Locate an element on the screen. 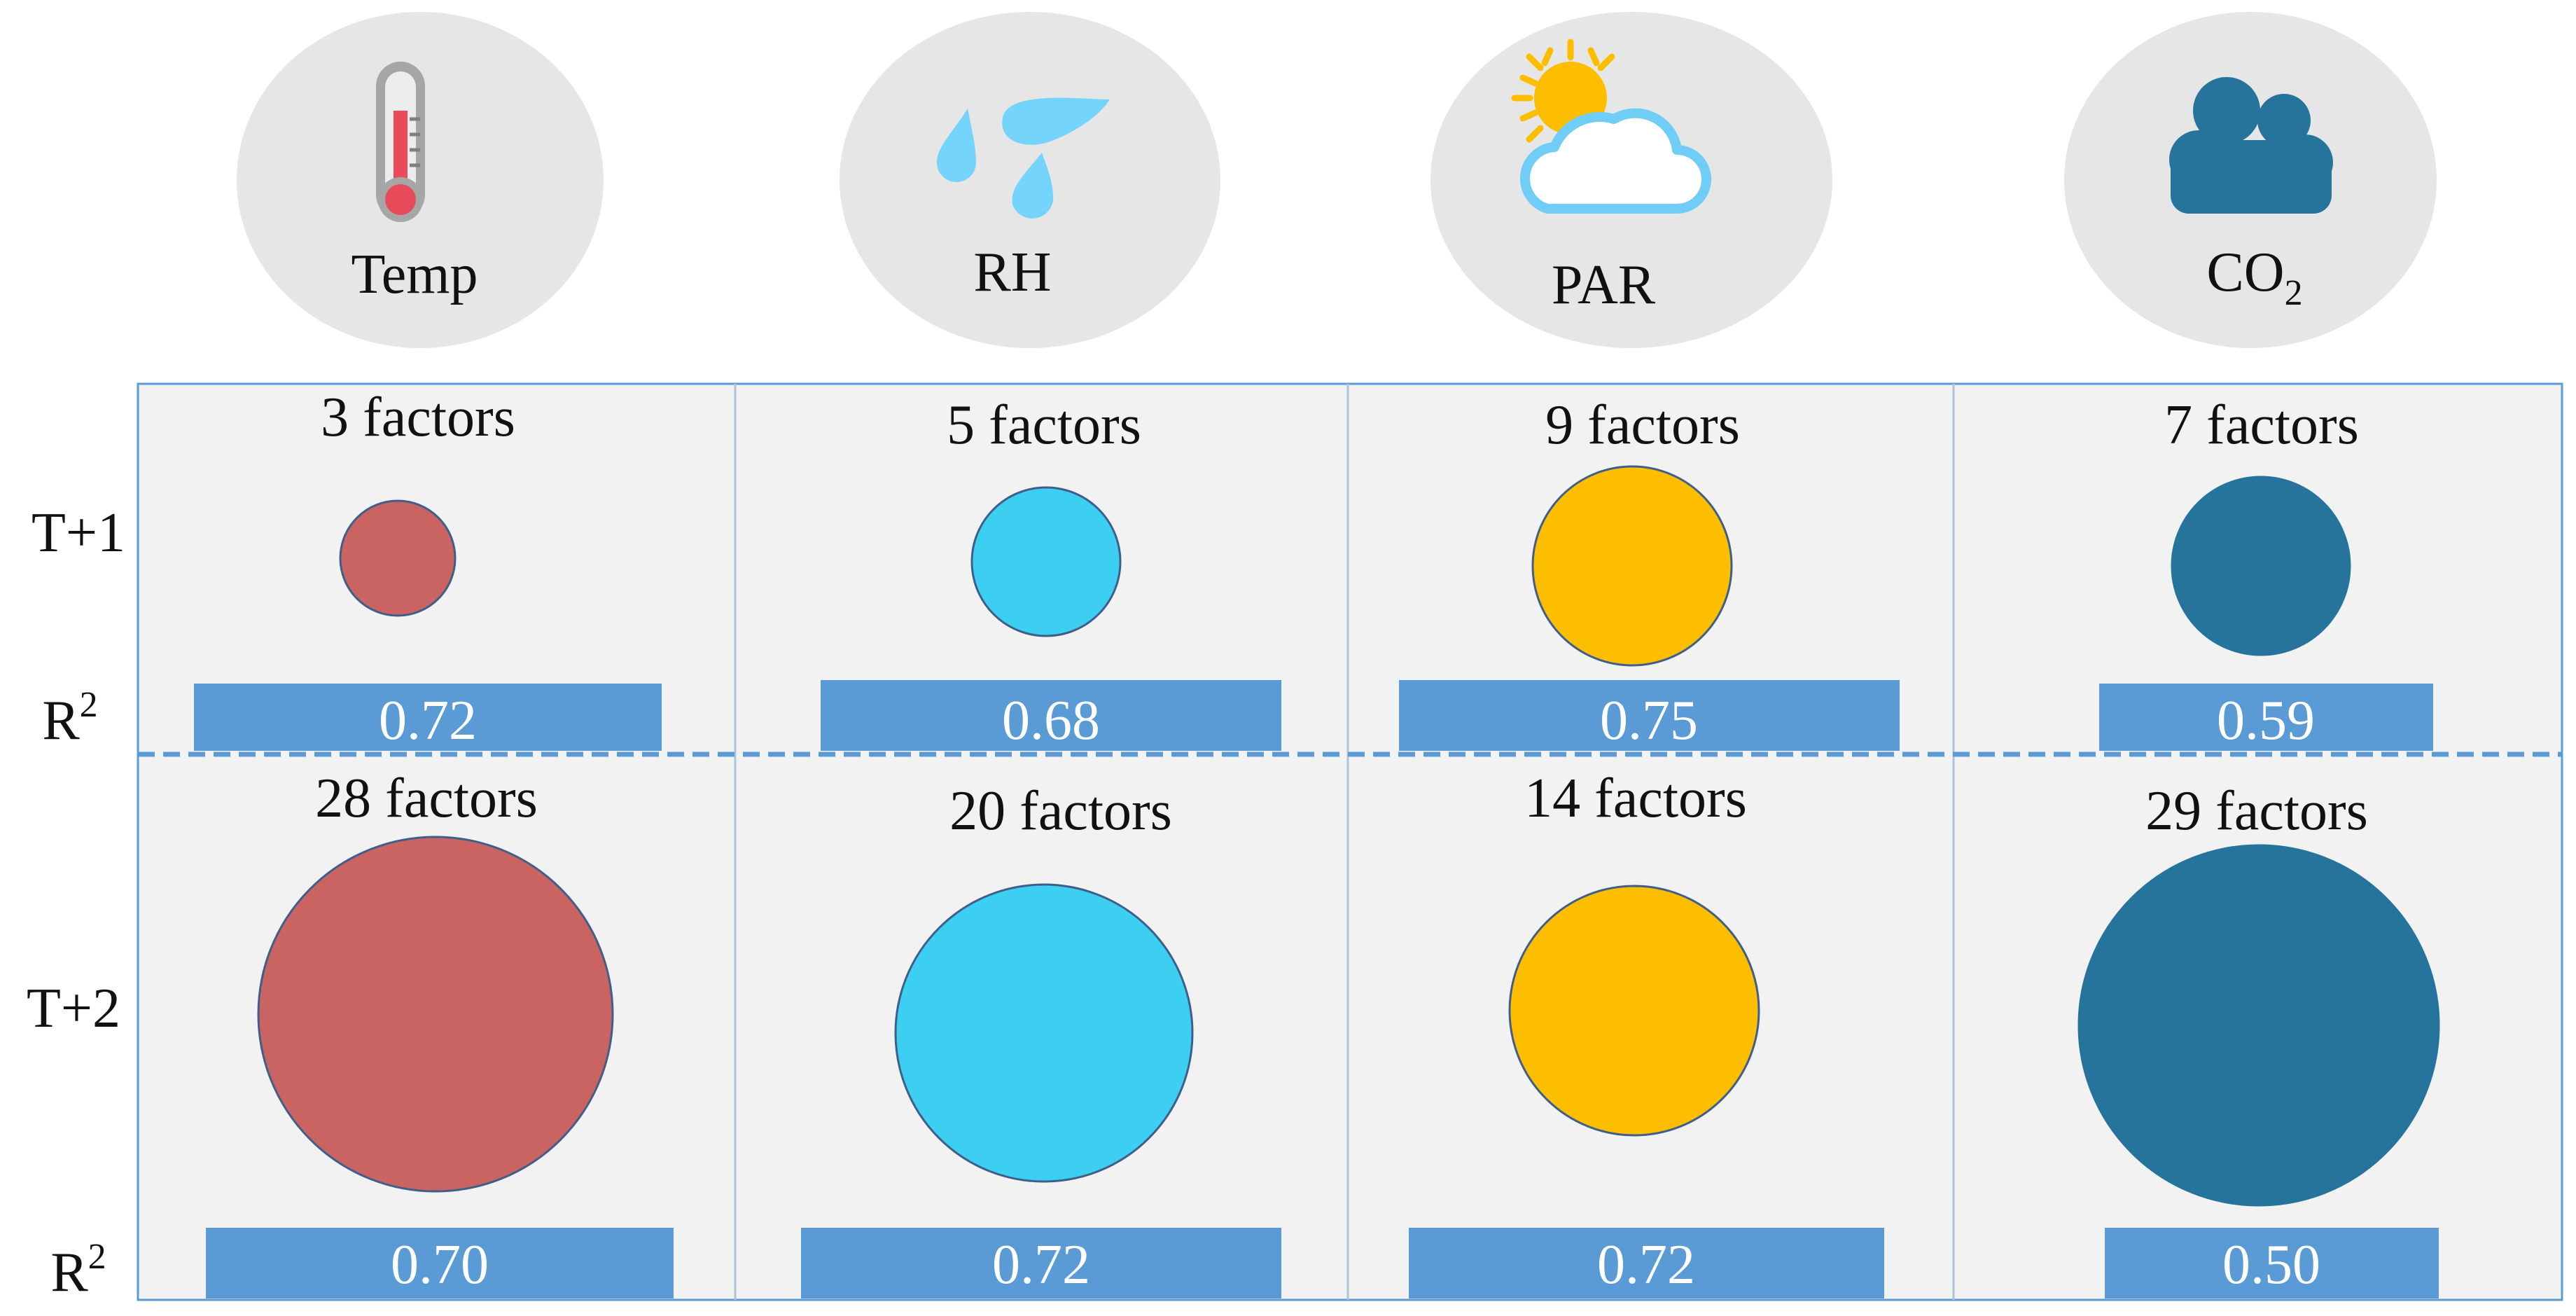 This screenshot has width=2576, height=1316. r2-label-t1: R2 is located at coordinates (69, 718).